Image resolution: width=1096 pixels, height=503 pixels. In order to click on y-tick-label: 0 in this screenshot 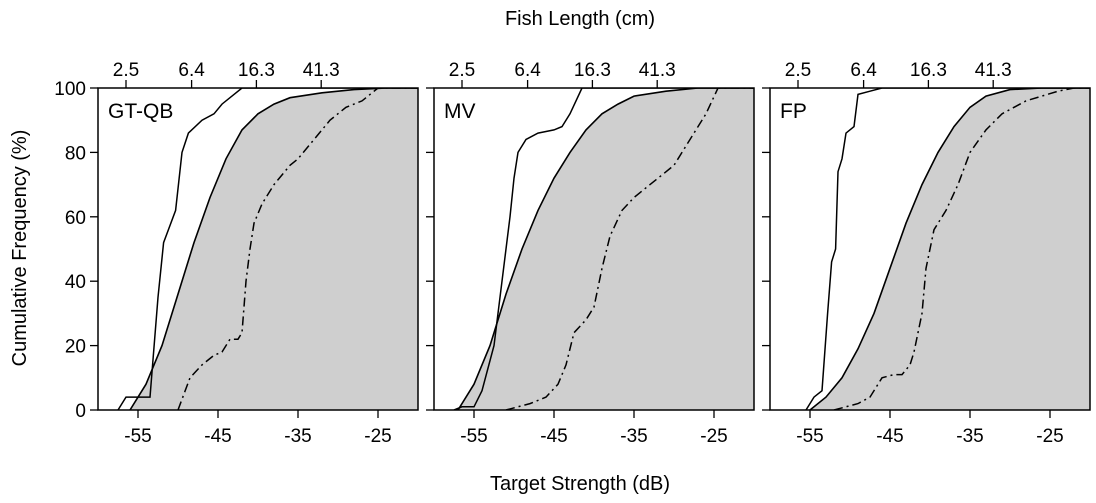, I will do `click(80, 411)`.